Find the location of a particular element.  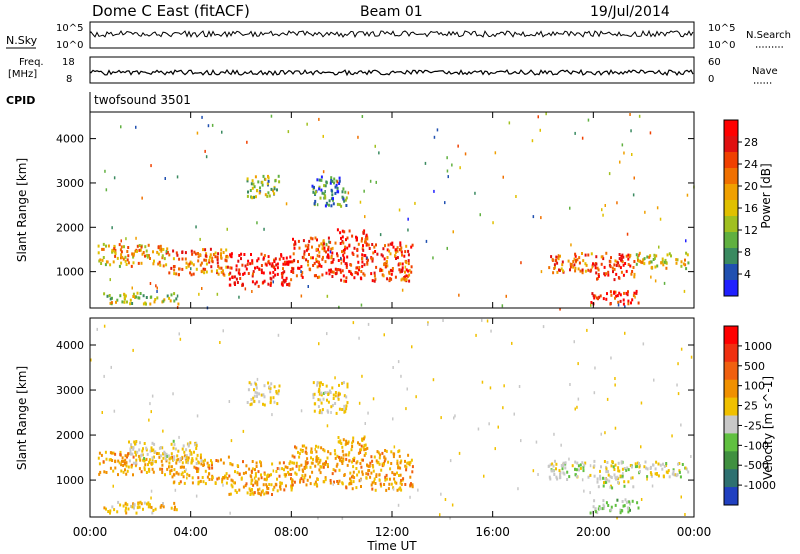

nsky-label: N.Sky is located at coordinates (22, 40).